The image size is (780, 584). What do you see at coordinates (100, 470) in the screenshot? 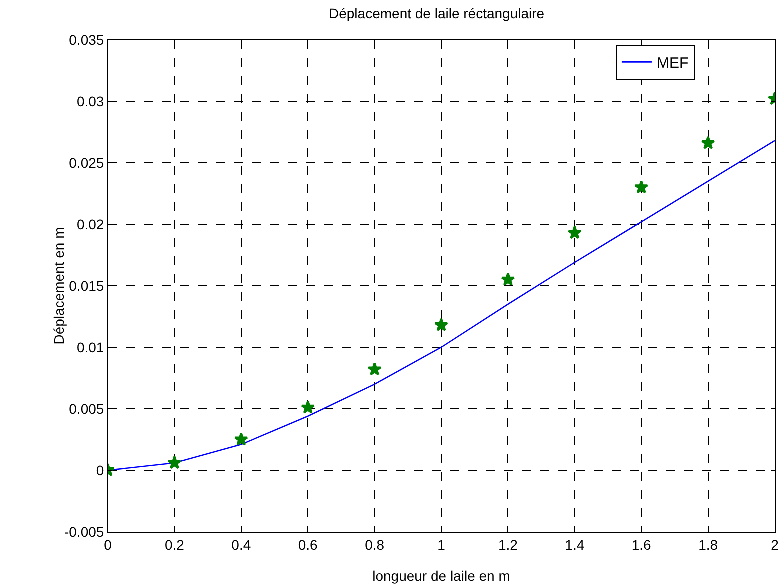
I see `y-tick-label: 0` at bounding box center [100, 470].